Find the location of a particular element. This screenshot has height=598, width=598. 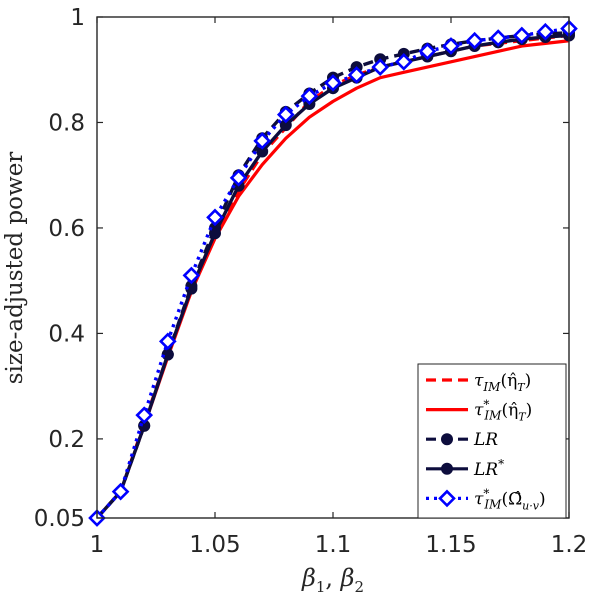

x-axis-label-sub-2: 2 is located at coordinates (360, 587).